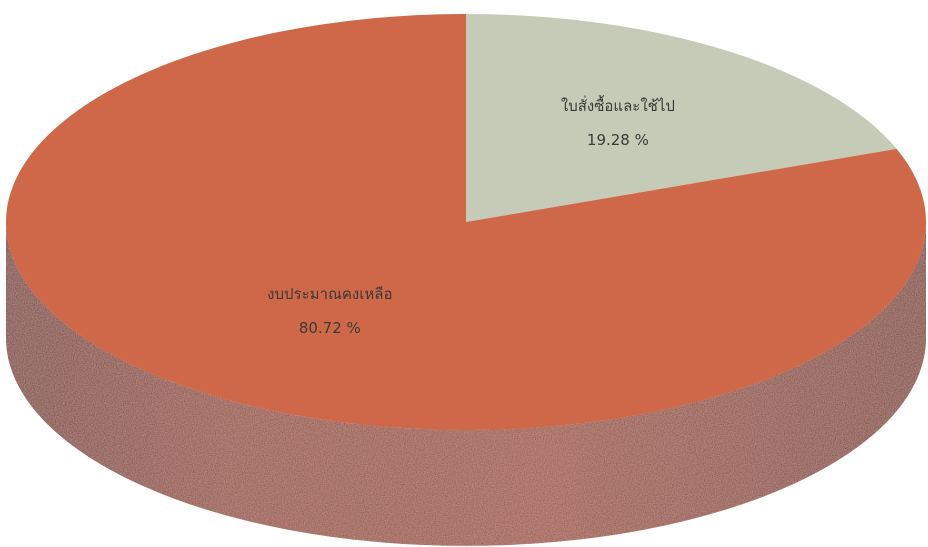 The width and height of the screenshot is (928, 547). Describe the element at coordinates (618, 140) in the screenshot. I see `slice-value-purchase-orders: 19.28 %` at that location.